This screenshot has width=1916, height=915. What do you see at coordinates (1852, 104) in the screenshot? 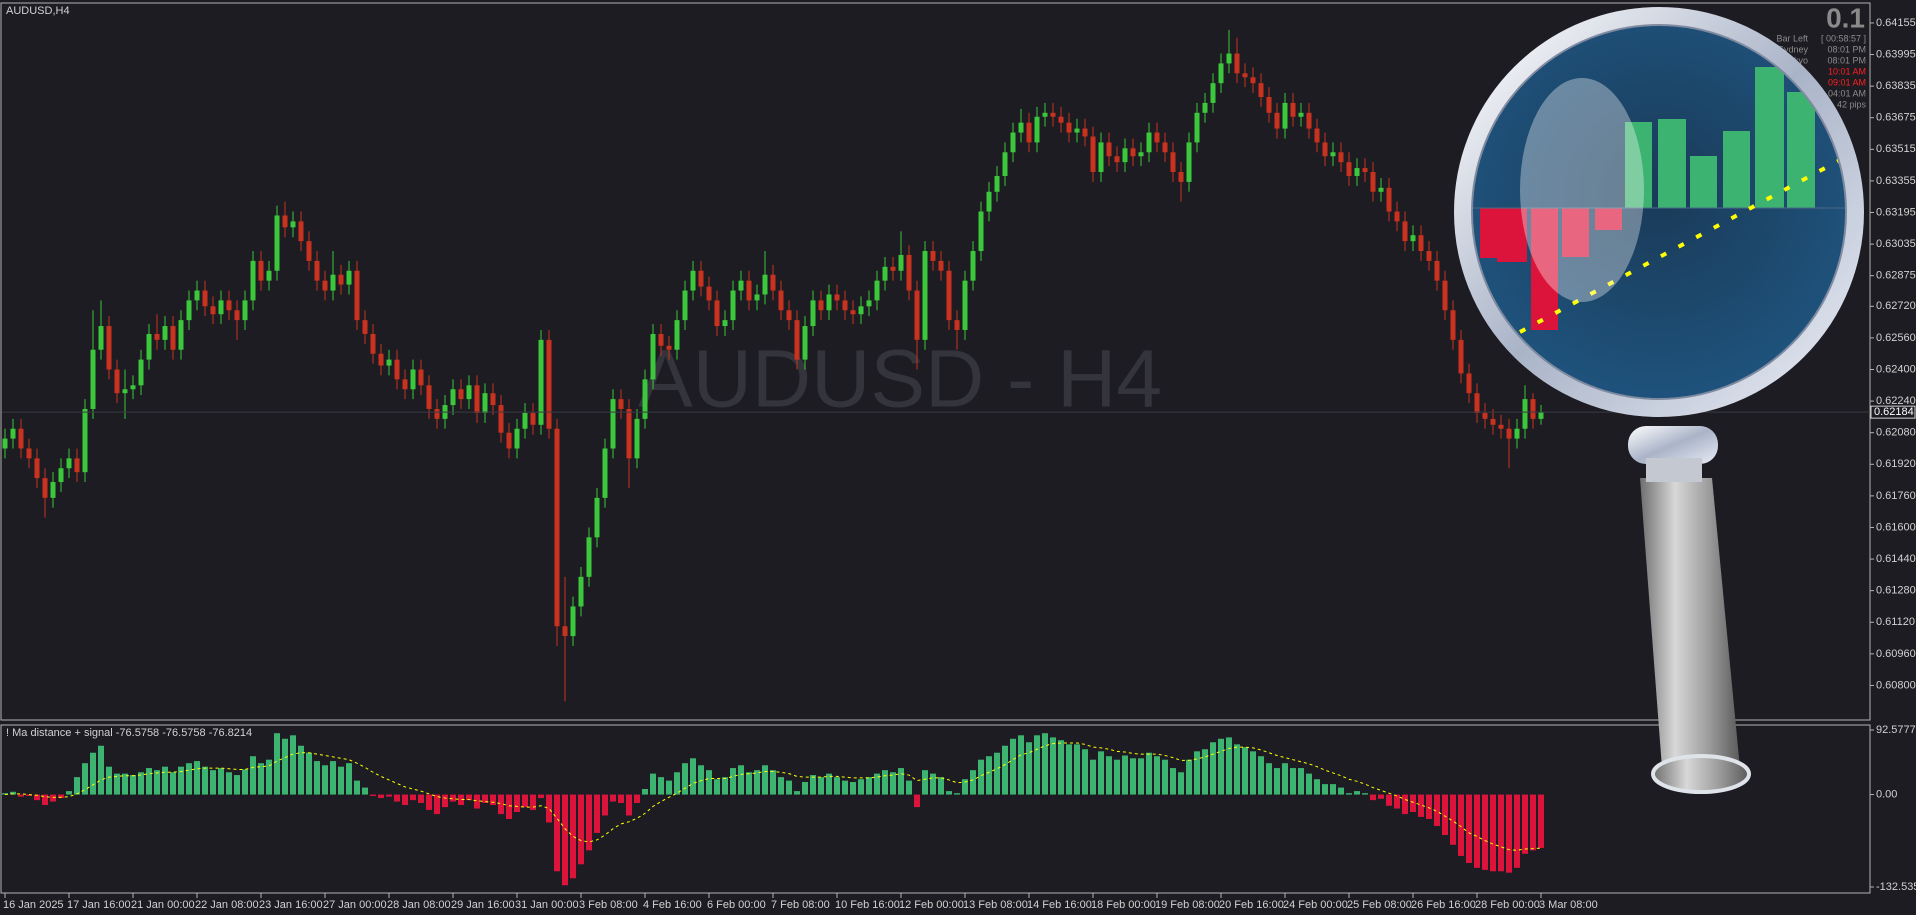
I see `info-value: 42 pips` at bounding box center [1852, 104].